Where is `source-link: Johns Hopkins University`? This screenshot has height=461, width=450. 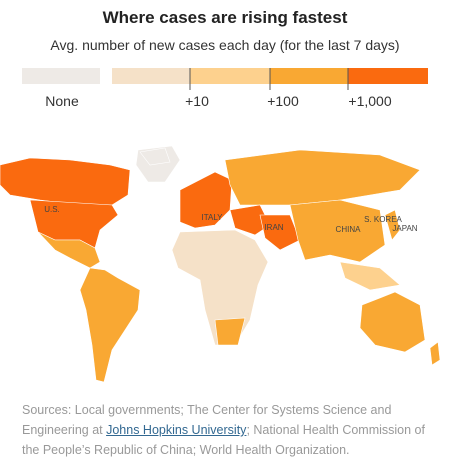
source-link: Johns Hopkins University is located at coordinates (176, 430).